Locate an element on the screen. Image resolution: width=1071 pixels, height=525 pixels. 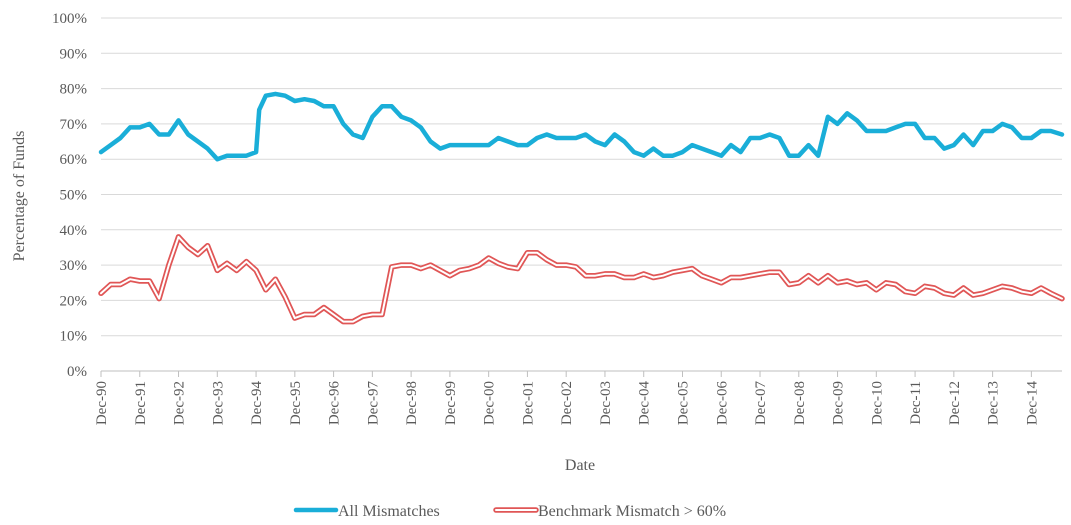
x-tick-label: Dec-11 is located at coordinates (916, 403).